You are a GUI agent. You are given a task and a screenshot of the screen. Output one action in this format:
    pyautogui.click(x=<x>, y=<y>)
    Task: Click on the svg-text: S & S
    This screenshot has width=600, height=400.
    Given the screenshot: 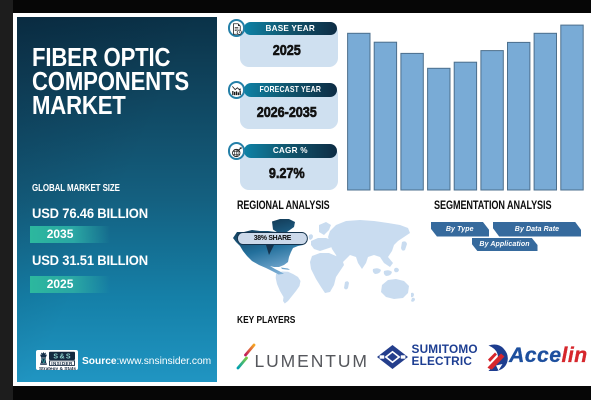 What is the action you would take?
    pyautogui.click(x=62, y=356)
    